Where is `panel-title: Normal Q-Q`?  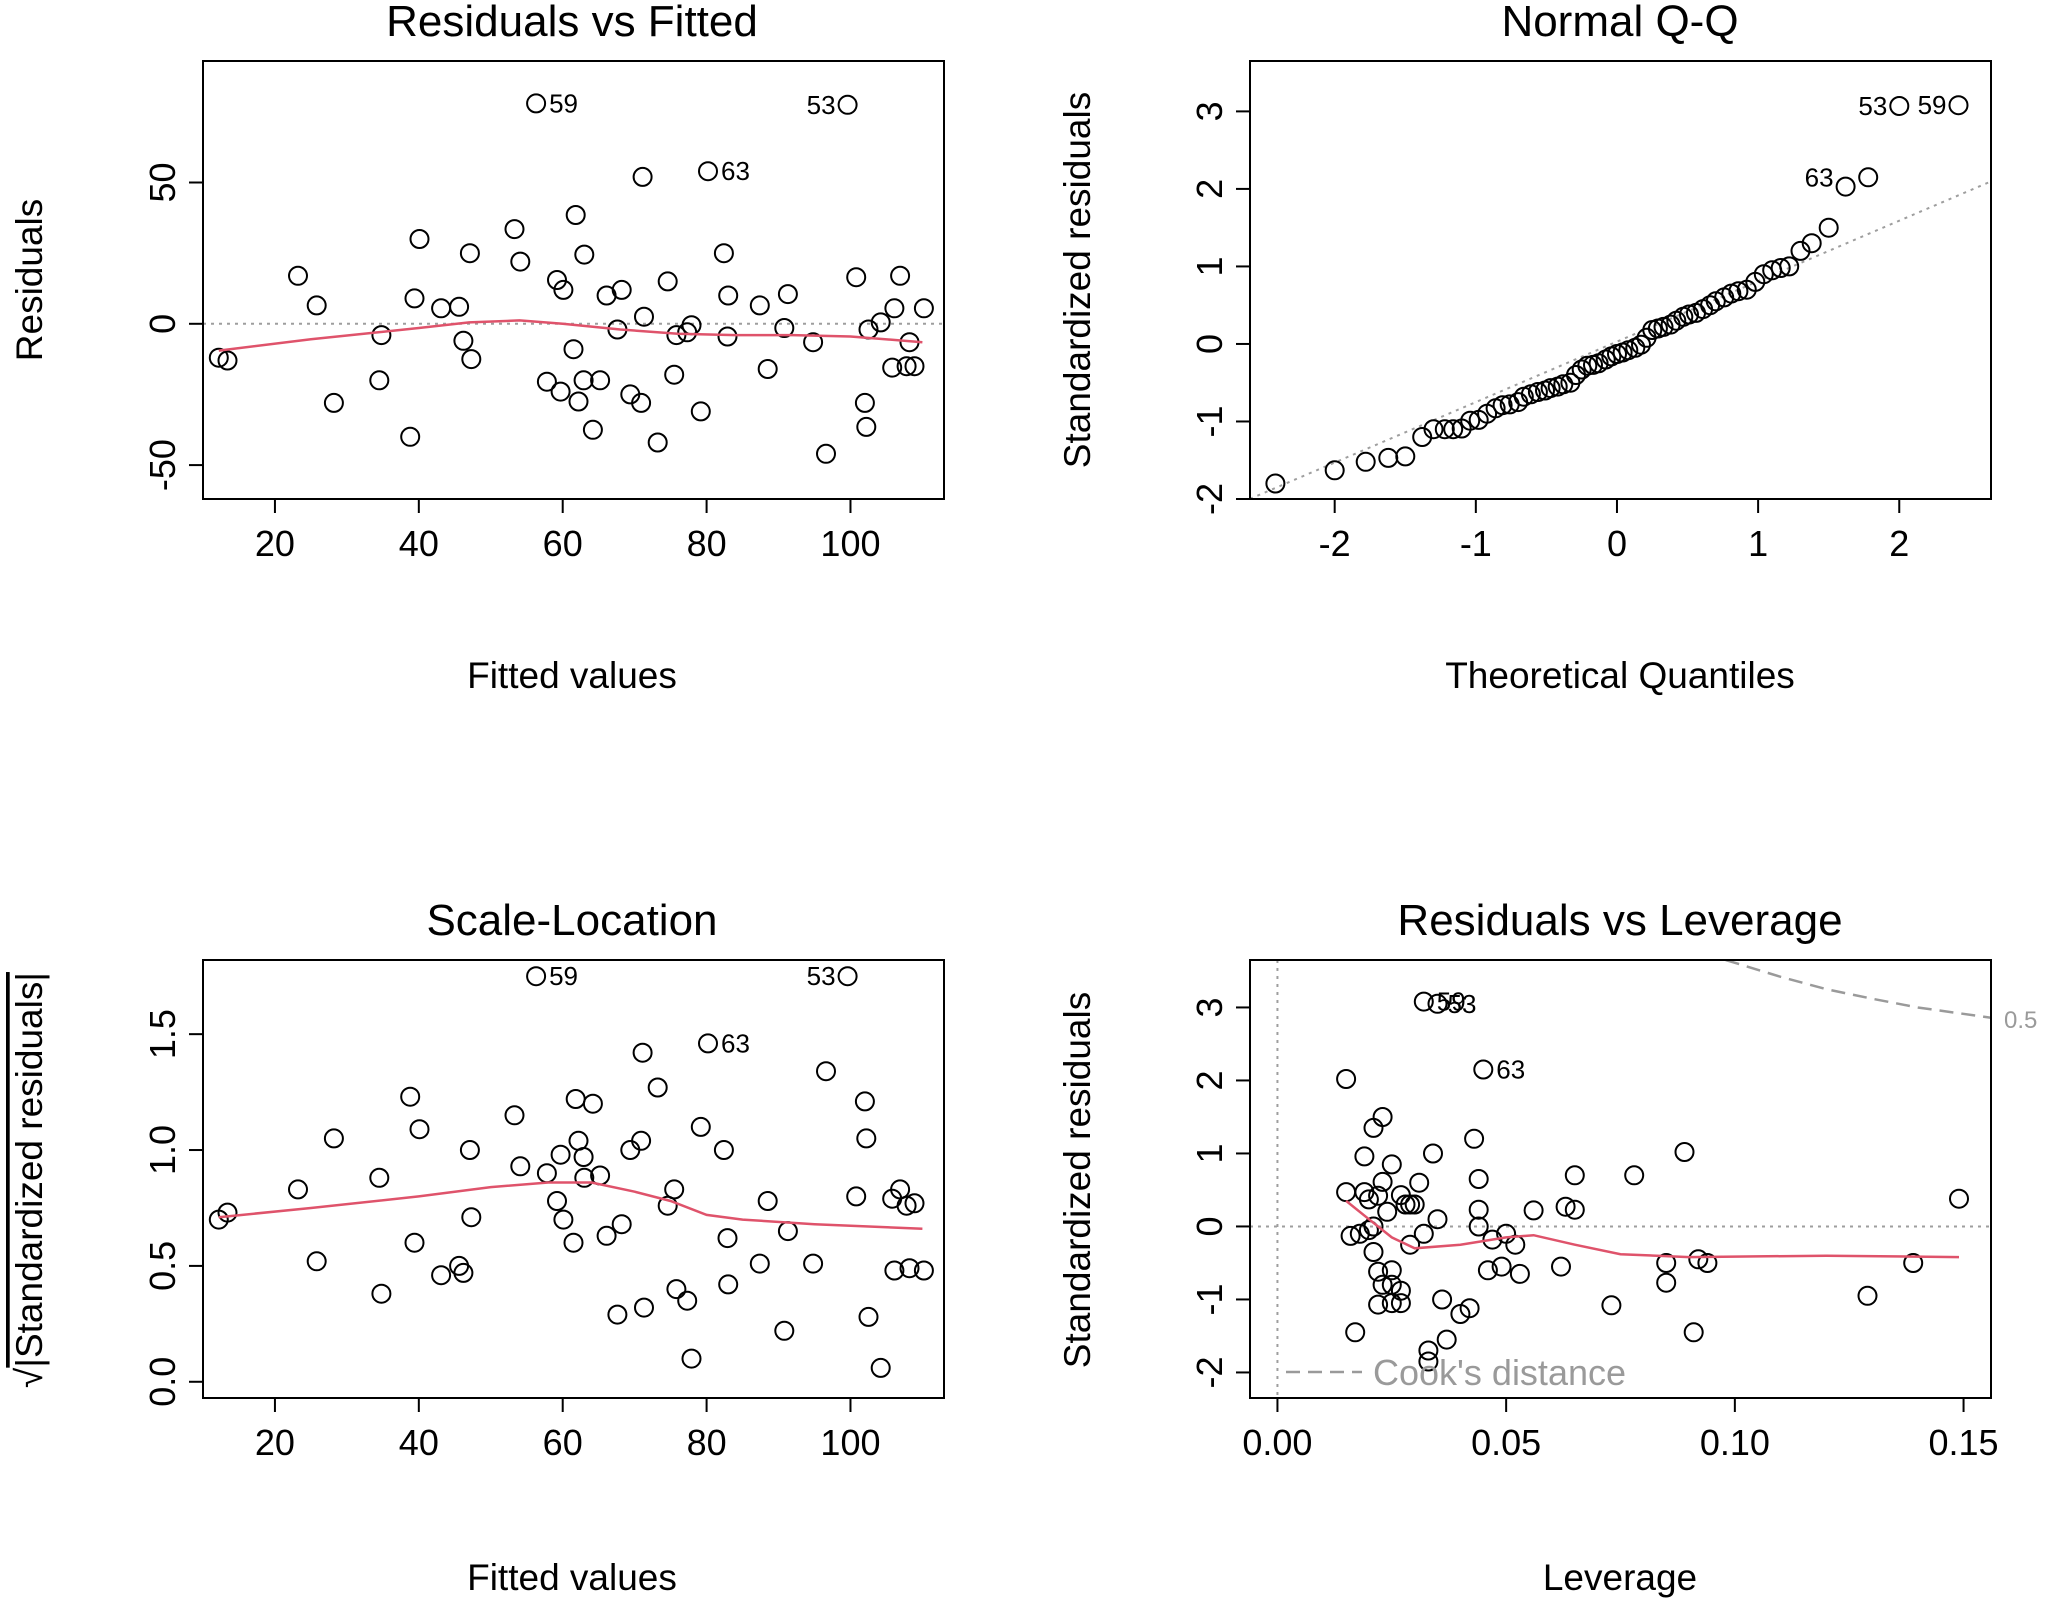 panel-title: Normal Q-Q is located at coordinates (1619, 23).